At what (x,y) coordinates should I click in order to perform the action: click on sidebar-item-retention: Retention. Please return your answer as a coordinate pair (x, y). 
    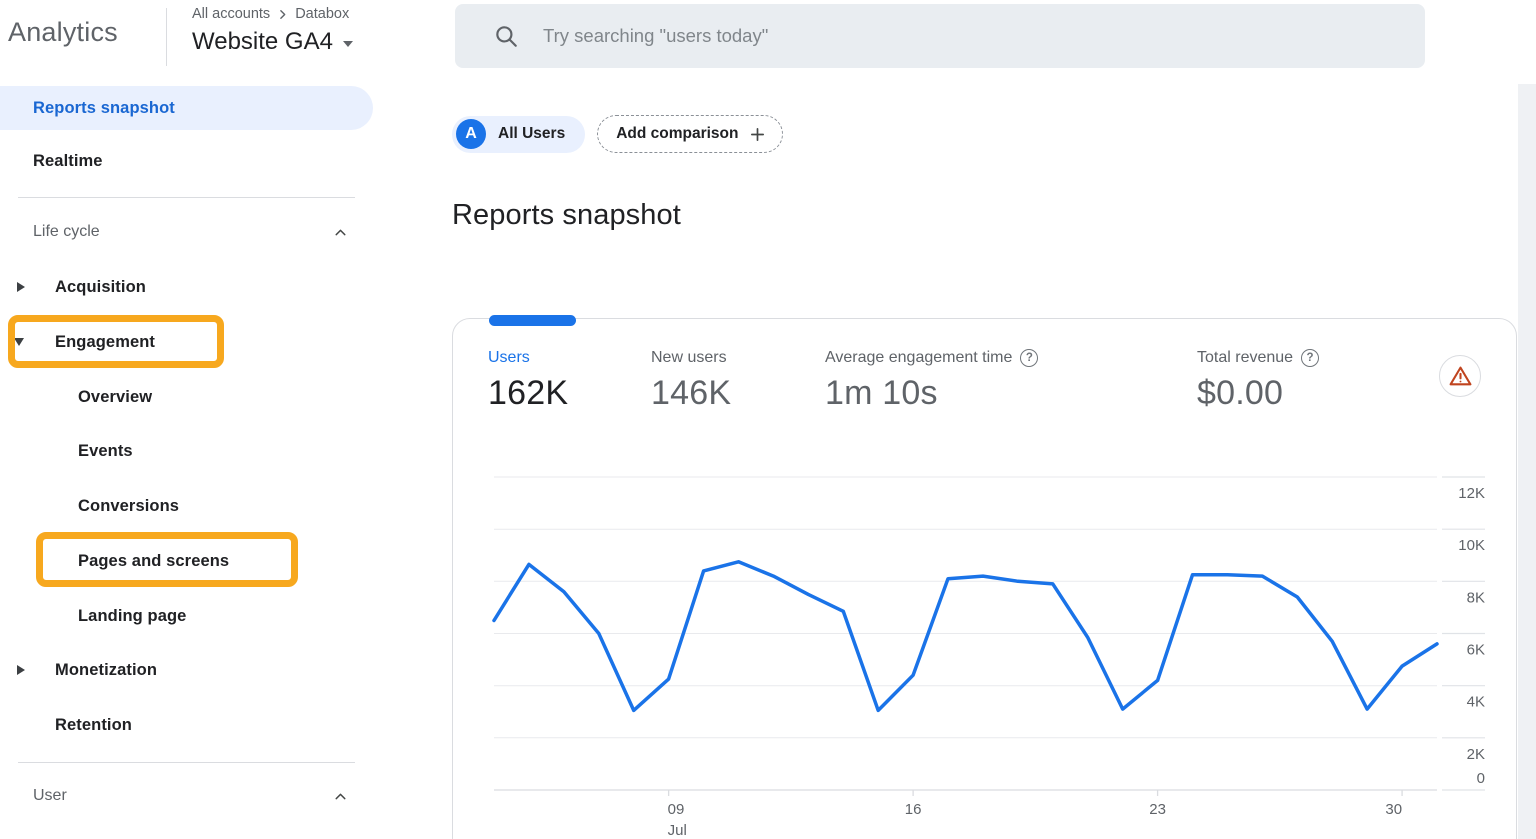
    Looking at the image, I should click on (186, 725).